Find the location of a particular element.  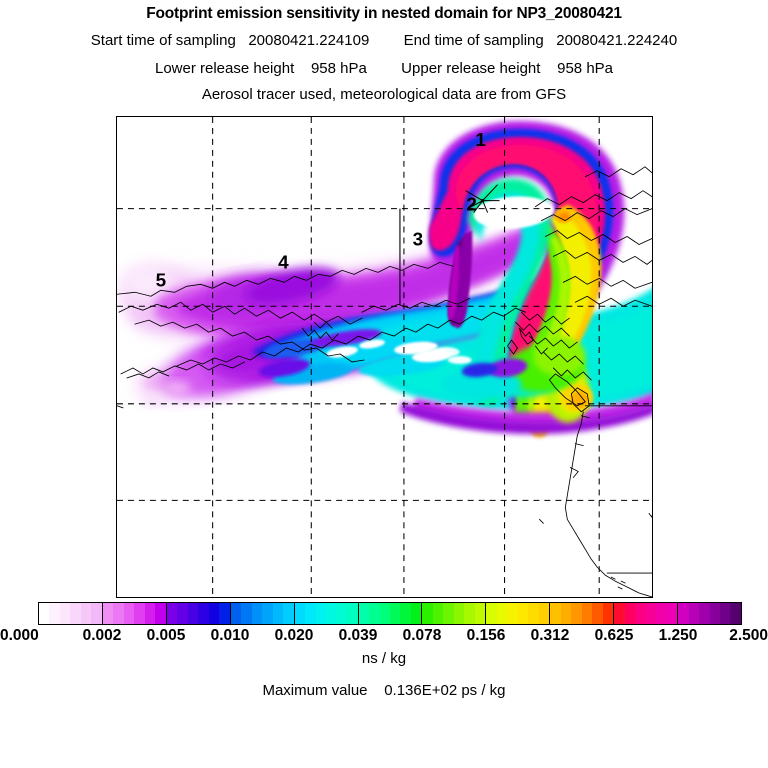

colorbar is located at coordinates (390, 613).